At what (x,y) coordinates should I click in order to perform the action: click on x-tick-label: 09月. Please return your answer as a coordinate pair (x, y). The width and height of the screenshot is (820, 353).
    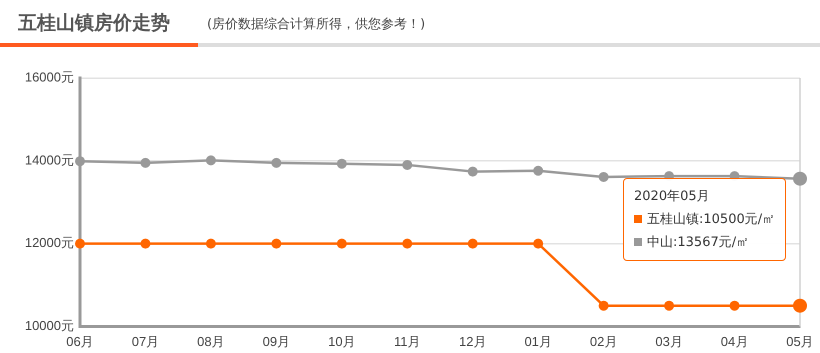
    Looking at the image, I should click on (276, 341).